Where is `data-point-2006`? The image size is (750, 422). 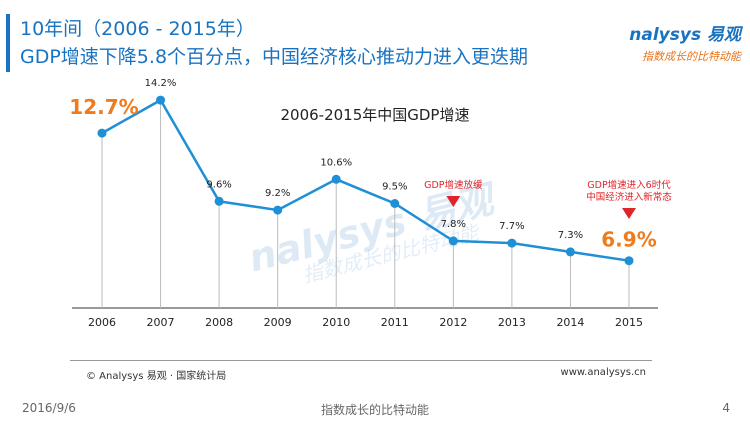 data-point-2006 is located at coordinates (102, 133).